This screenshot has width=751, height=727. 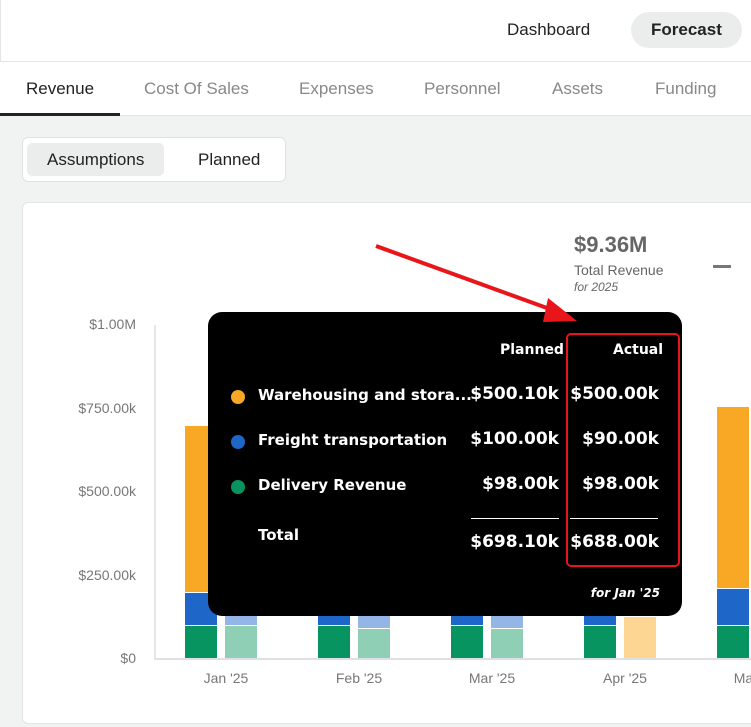 What do you see at coordinates (229, 159) in the screenshot?
I see `planned-button: Planned` at bounding box center [229, 159].